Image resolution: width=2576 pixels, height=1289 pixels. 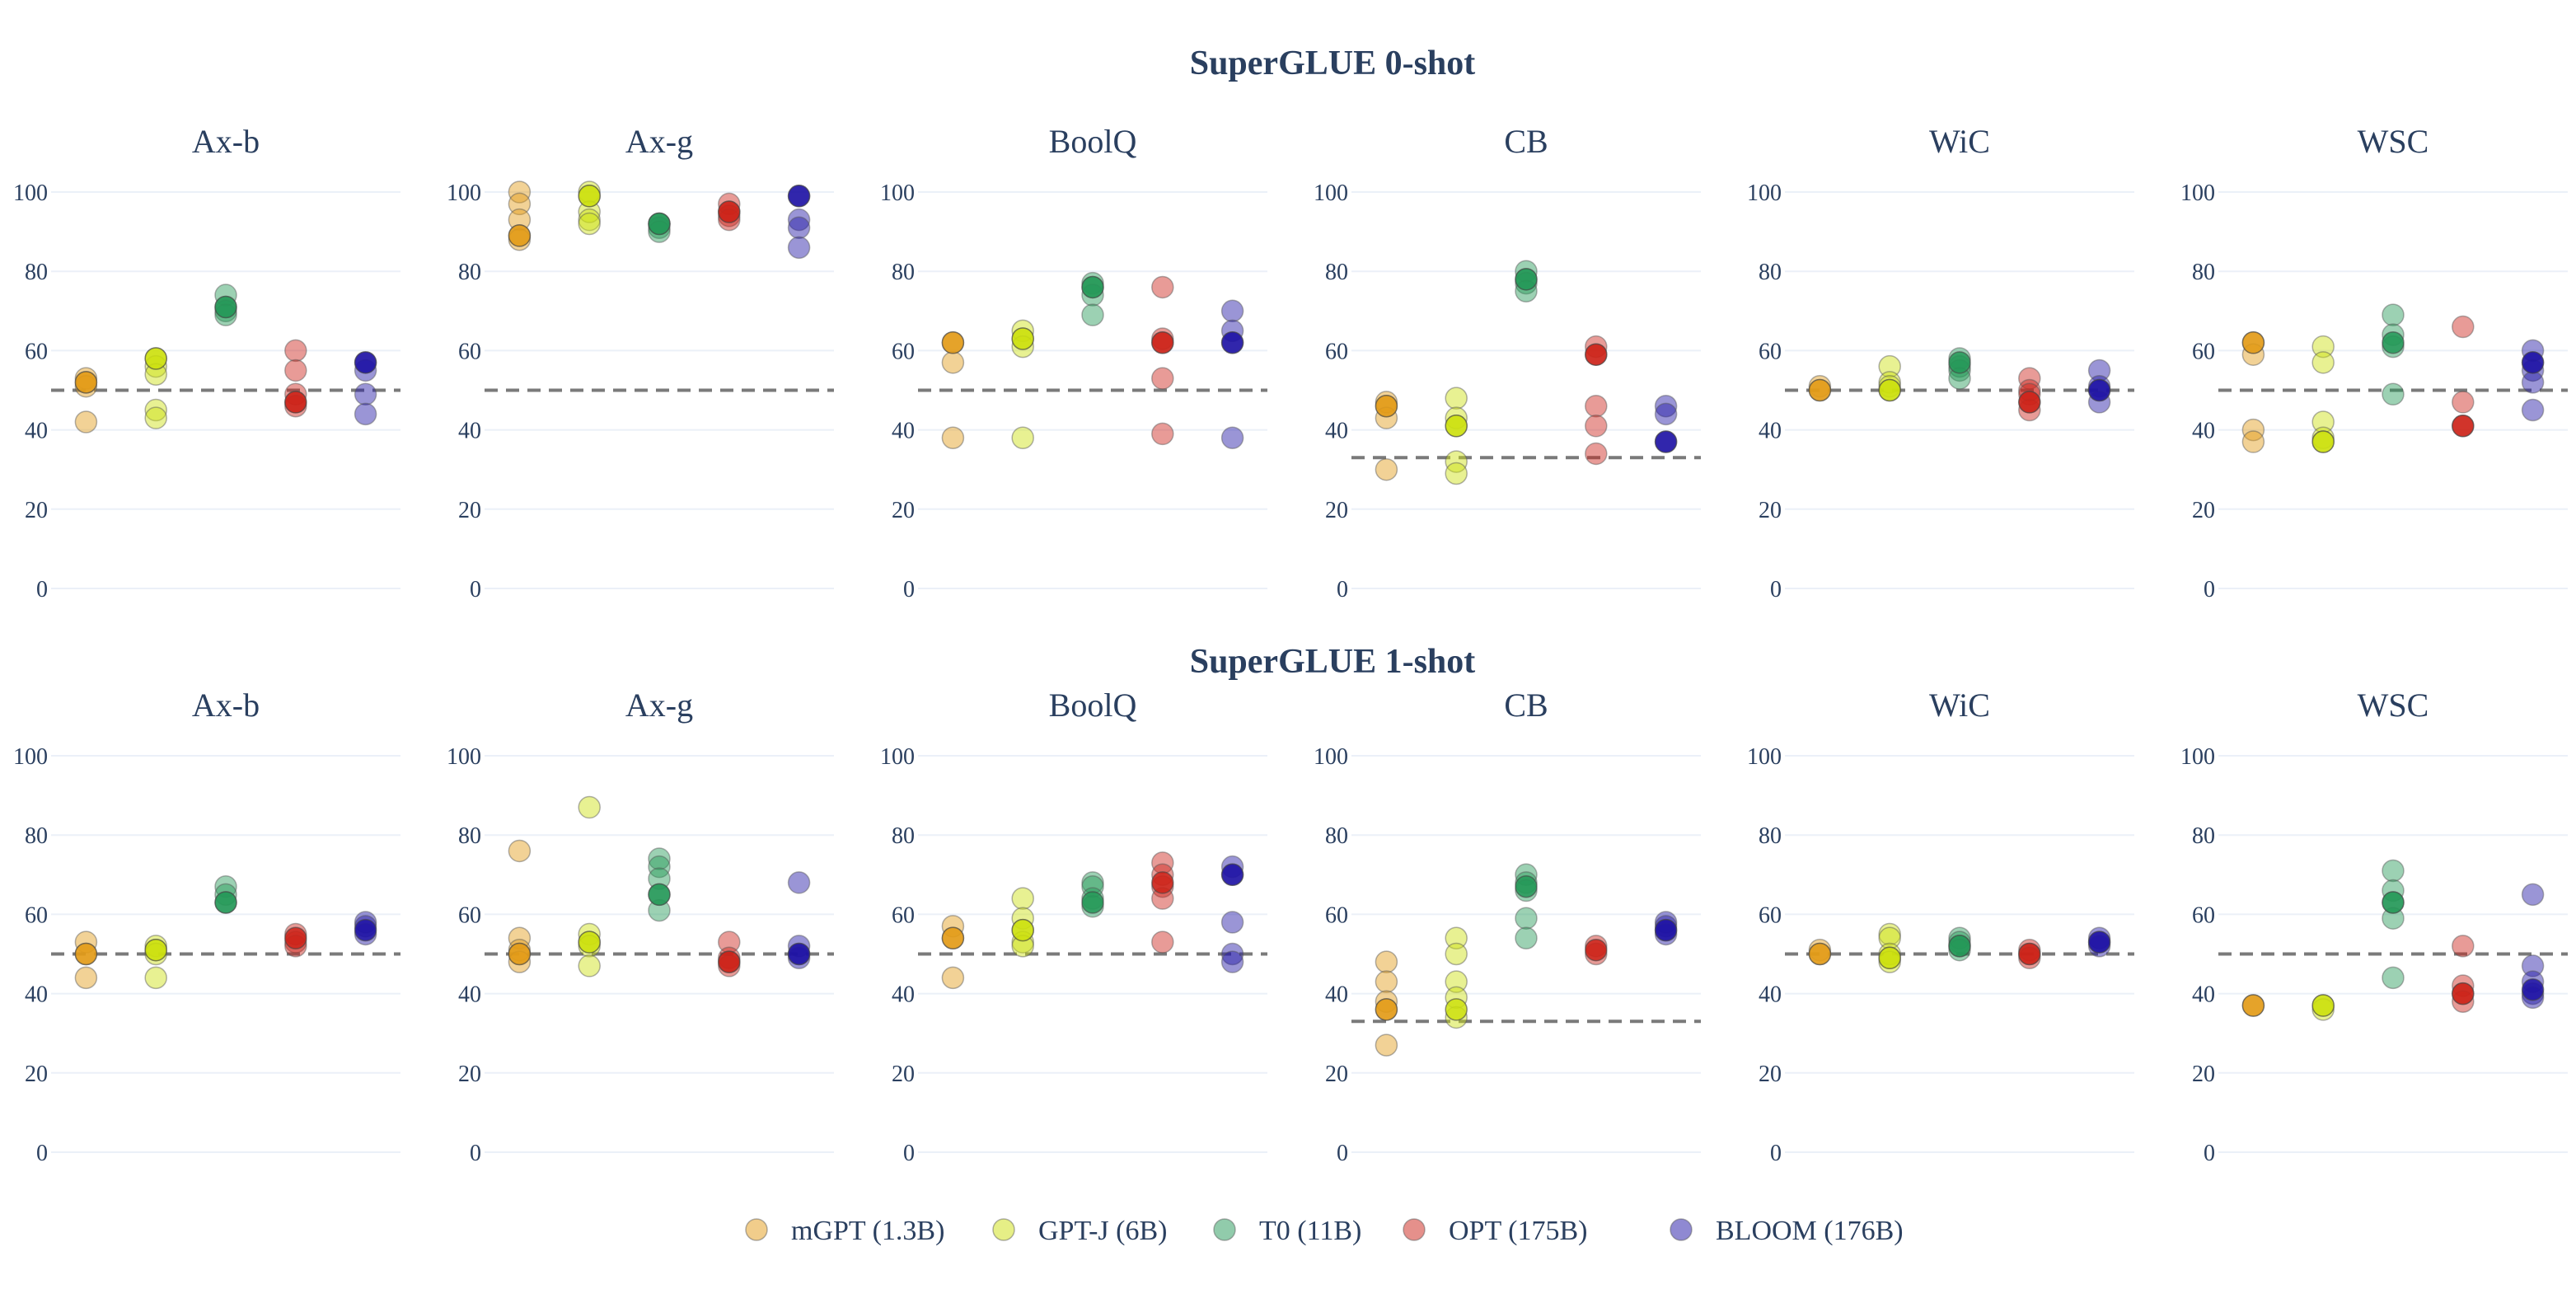 What do you see at coordinates (1518, 1231) in the screenshot?
I see `legend-label: OPT (175B)` at bounding box center [1518, 1231].